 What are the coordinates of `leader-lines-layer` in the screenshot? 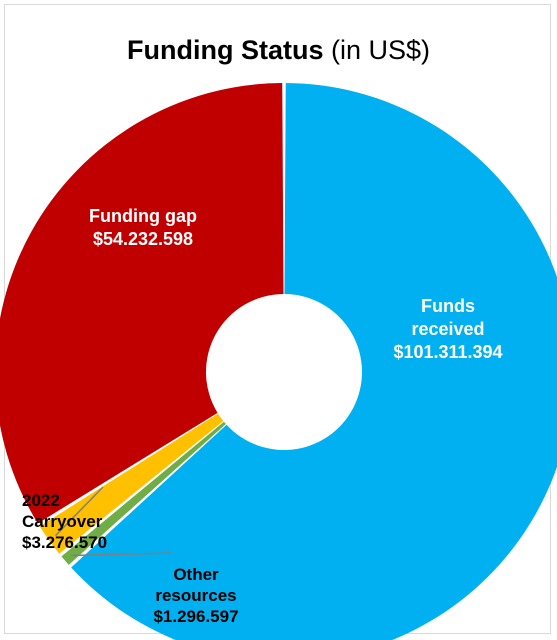 It's located at (113, 521).